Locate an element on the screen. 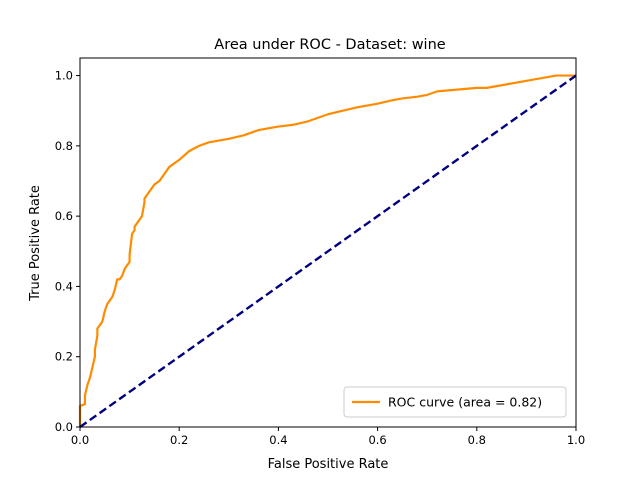 Image resolution: width=640 pixels, height=484 pixels. x-axis-label: False Positive Rate is located at coordinates (328, 464).